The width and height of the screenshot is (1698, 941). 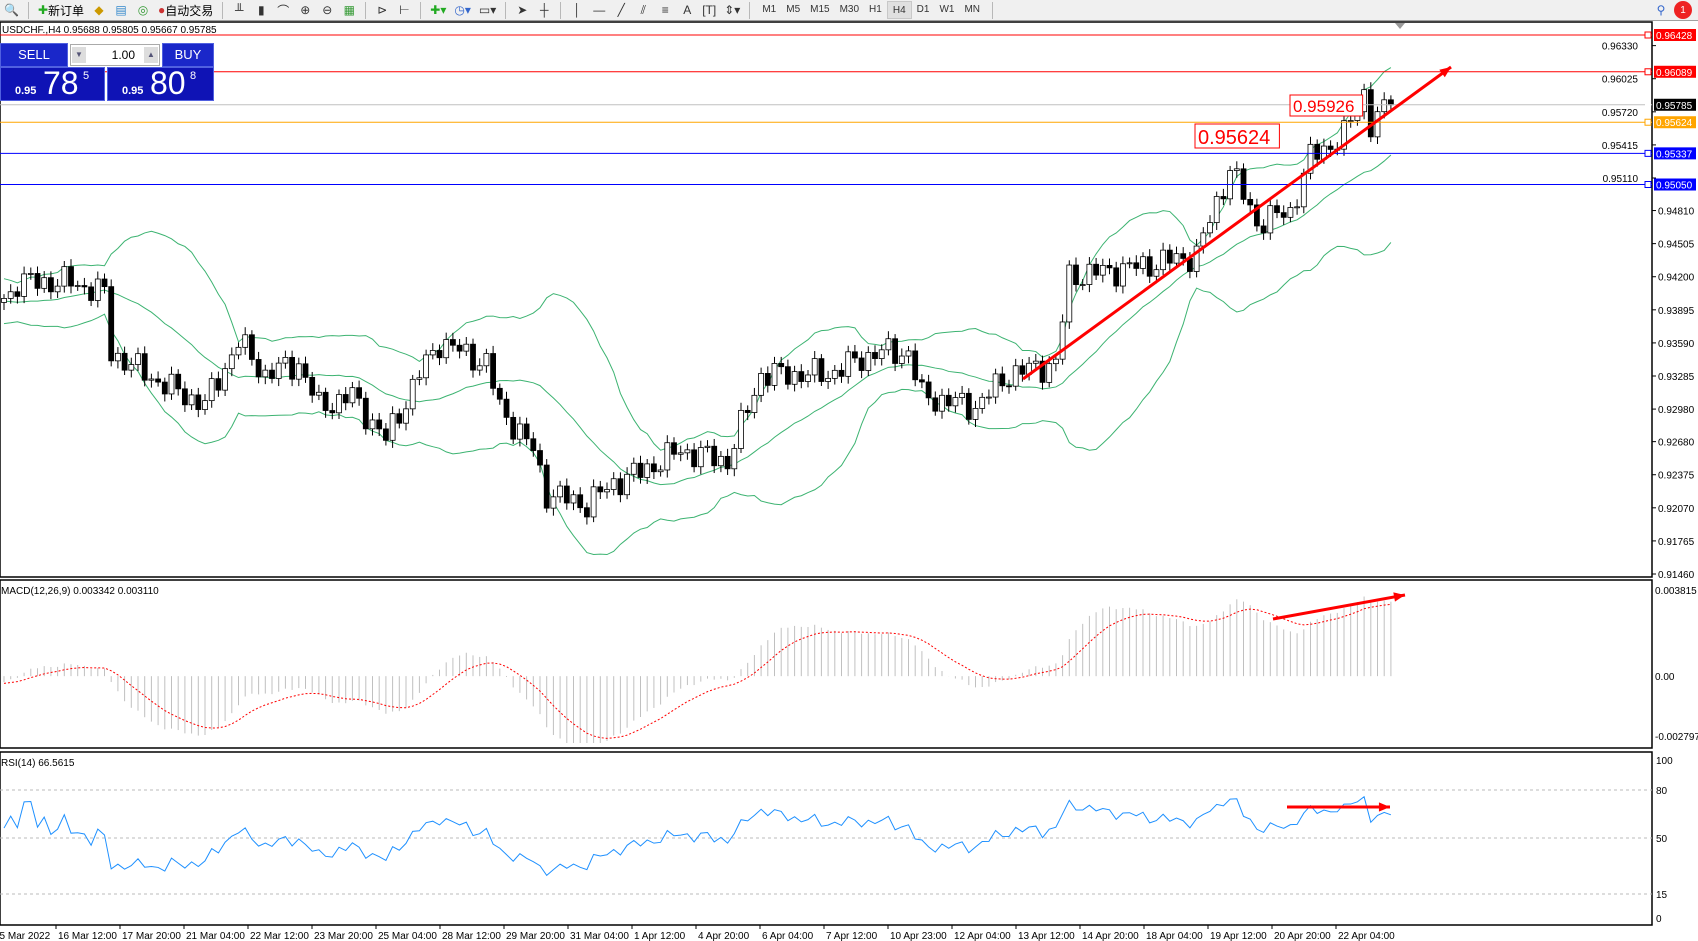 I want to click on bar-chart-icon: ╨, so click(x=239, y=10).